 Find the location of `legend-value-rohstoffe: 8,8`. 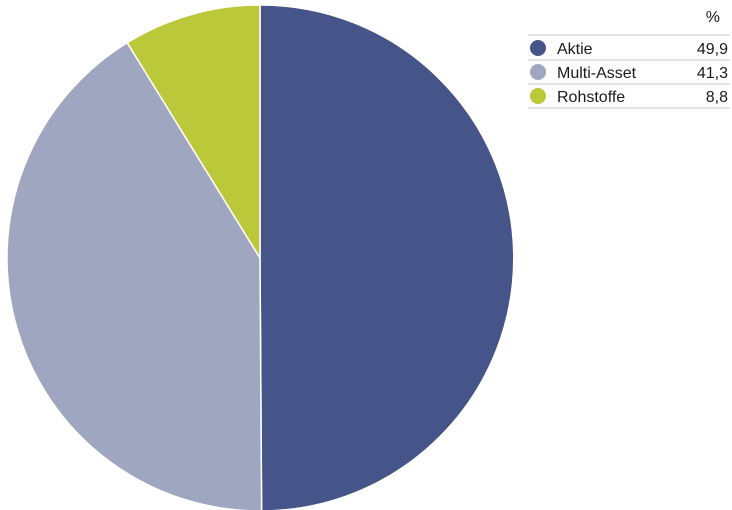

legend-value-rohstoffe: 8,8 is located at coordinates (717, 97).